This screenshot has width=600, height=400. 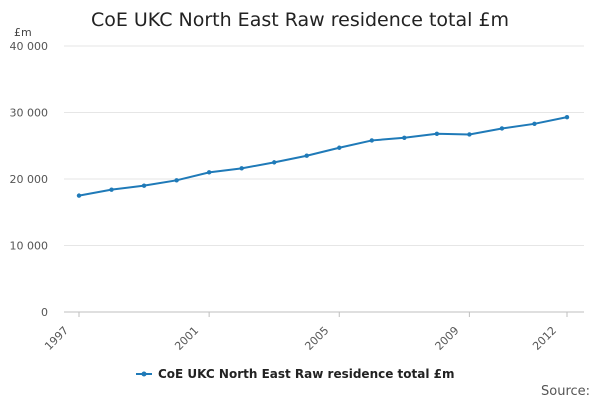 I want to click on x-axis-ticks: 1997 2001 2005 2009 2012, so click(x=305, y=332).